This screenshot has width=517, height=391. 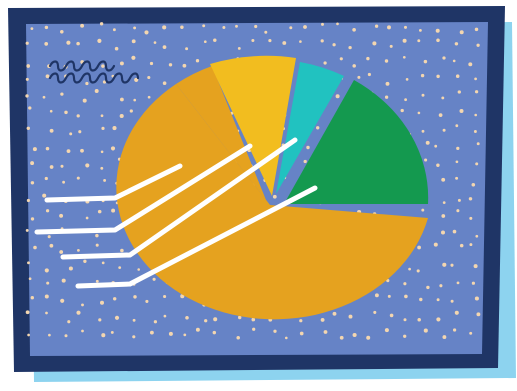 What do you see at coordinates (253, 126) in the screenshot?
I see `pie-slice-yellow` at bounding box center [253, 126].